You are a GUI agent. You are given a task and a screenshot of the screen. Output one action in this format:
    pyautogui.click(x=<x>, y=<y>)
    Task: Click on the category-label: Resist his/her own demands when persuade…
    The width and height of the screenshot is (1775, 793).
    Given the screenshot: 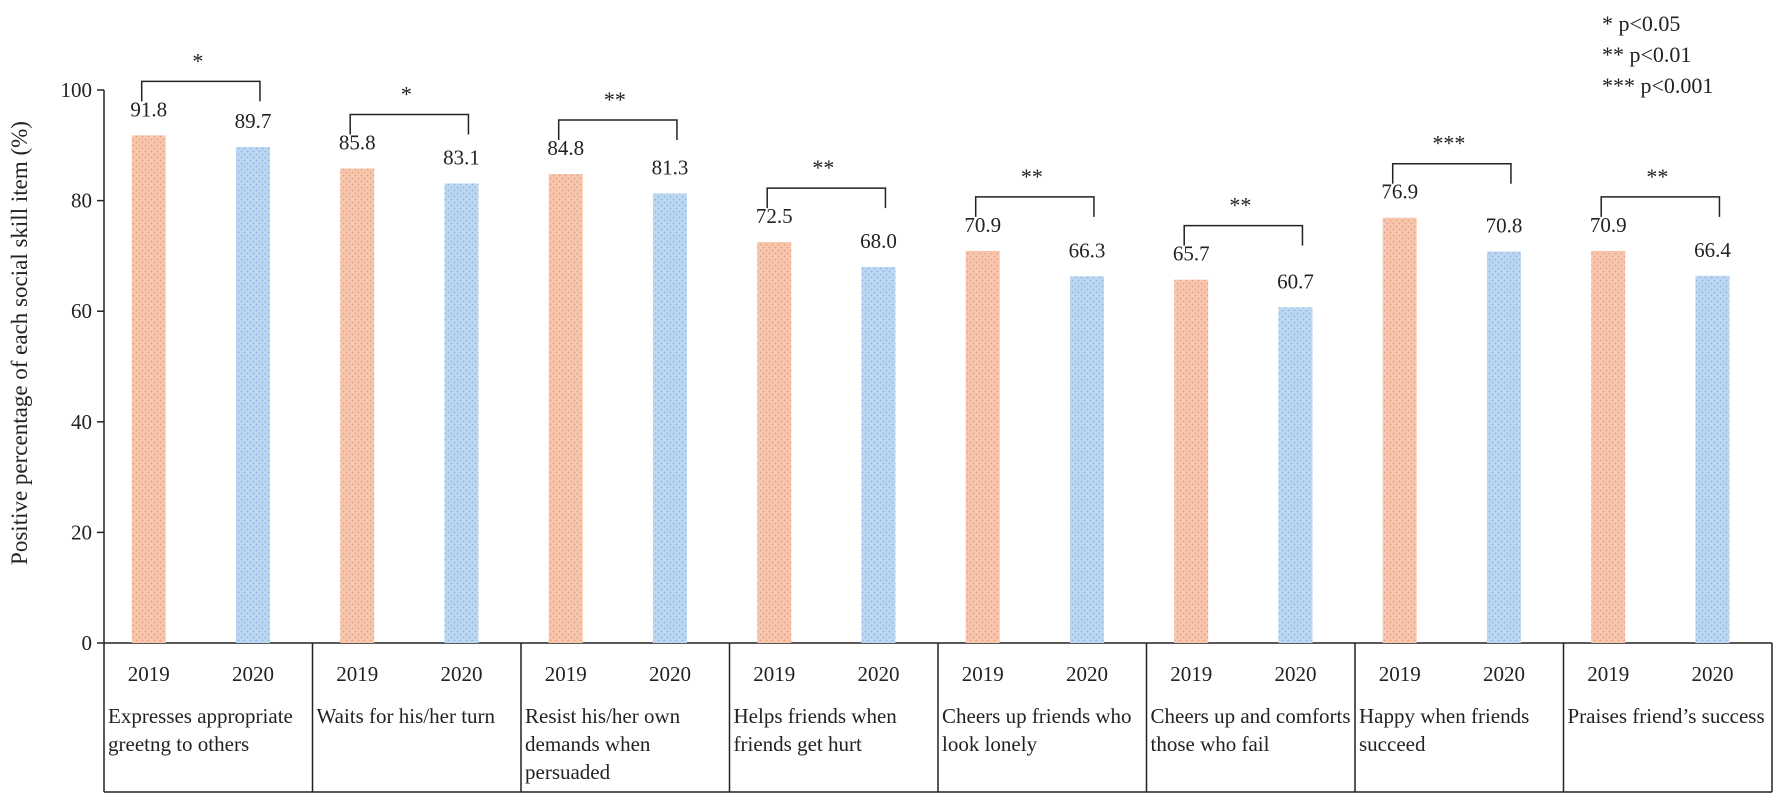 What is the action you would take?
    pyautogui.click(x=603, y=744)
    